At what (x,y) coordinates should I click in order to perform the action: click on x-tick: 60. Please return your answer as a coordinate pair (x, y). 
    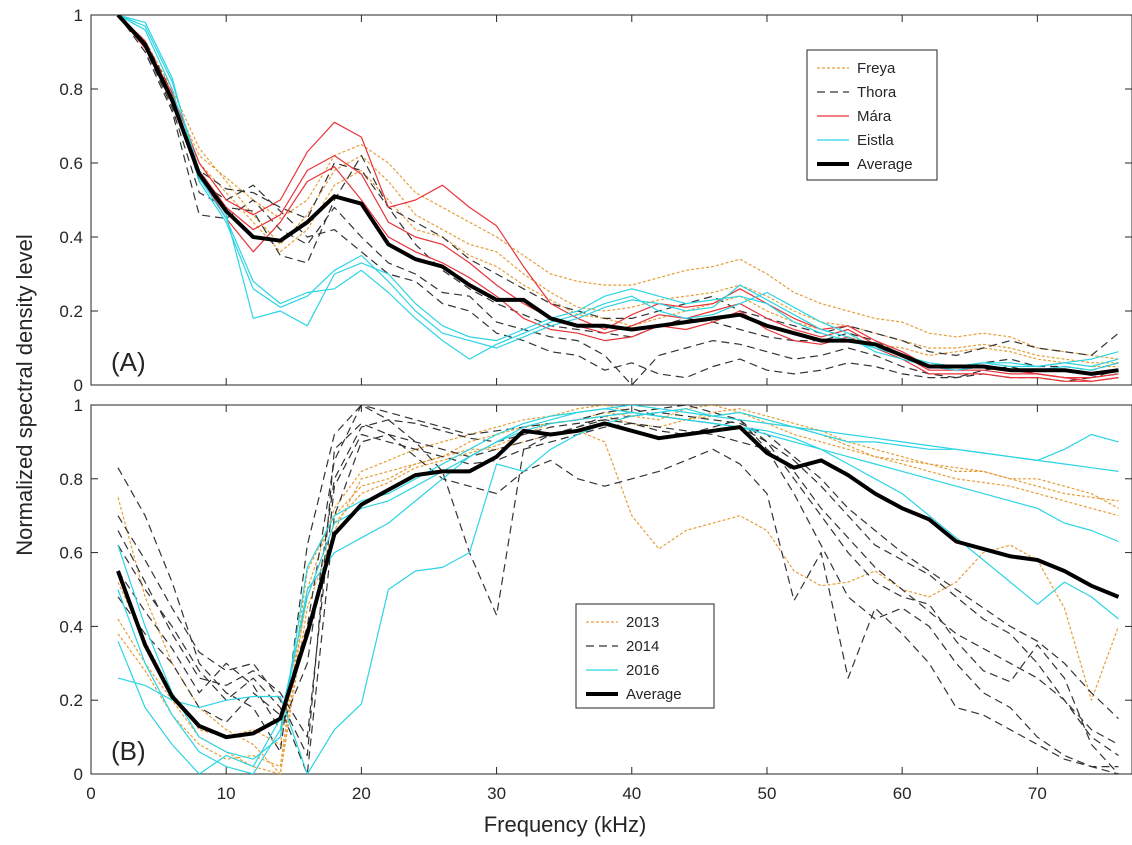
    Looking at the image, I should click on (902, 793).